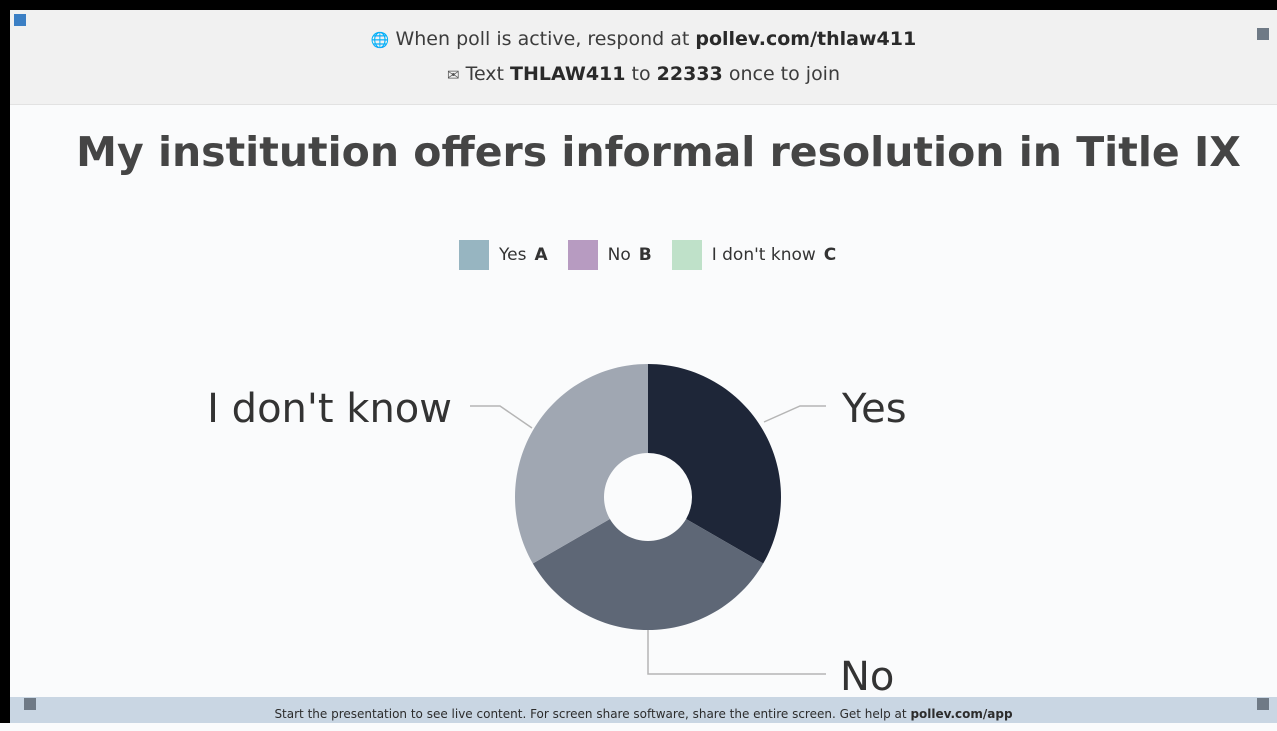 The width and height of the screenshot is (1277, 731). I want to click on pie-slice-no, so click(648, 574).